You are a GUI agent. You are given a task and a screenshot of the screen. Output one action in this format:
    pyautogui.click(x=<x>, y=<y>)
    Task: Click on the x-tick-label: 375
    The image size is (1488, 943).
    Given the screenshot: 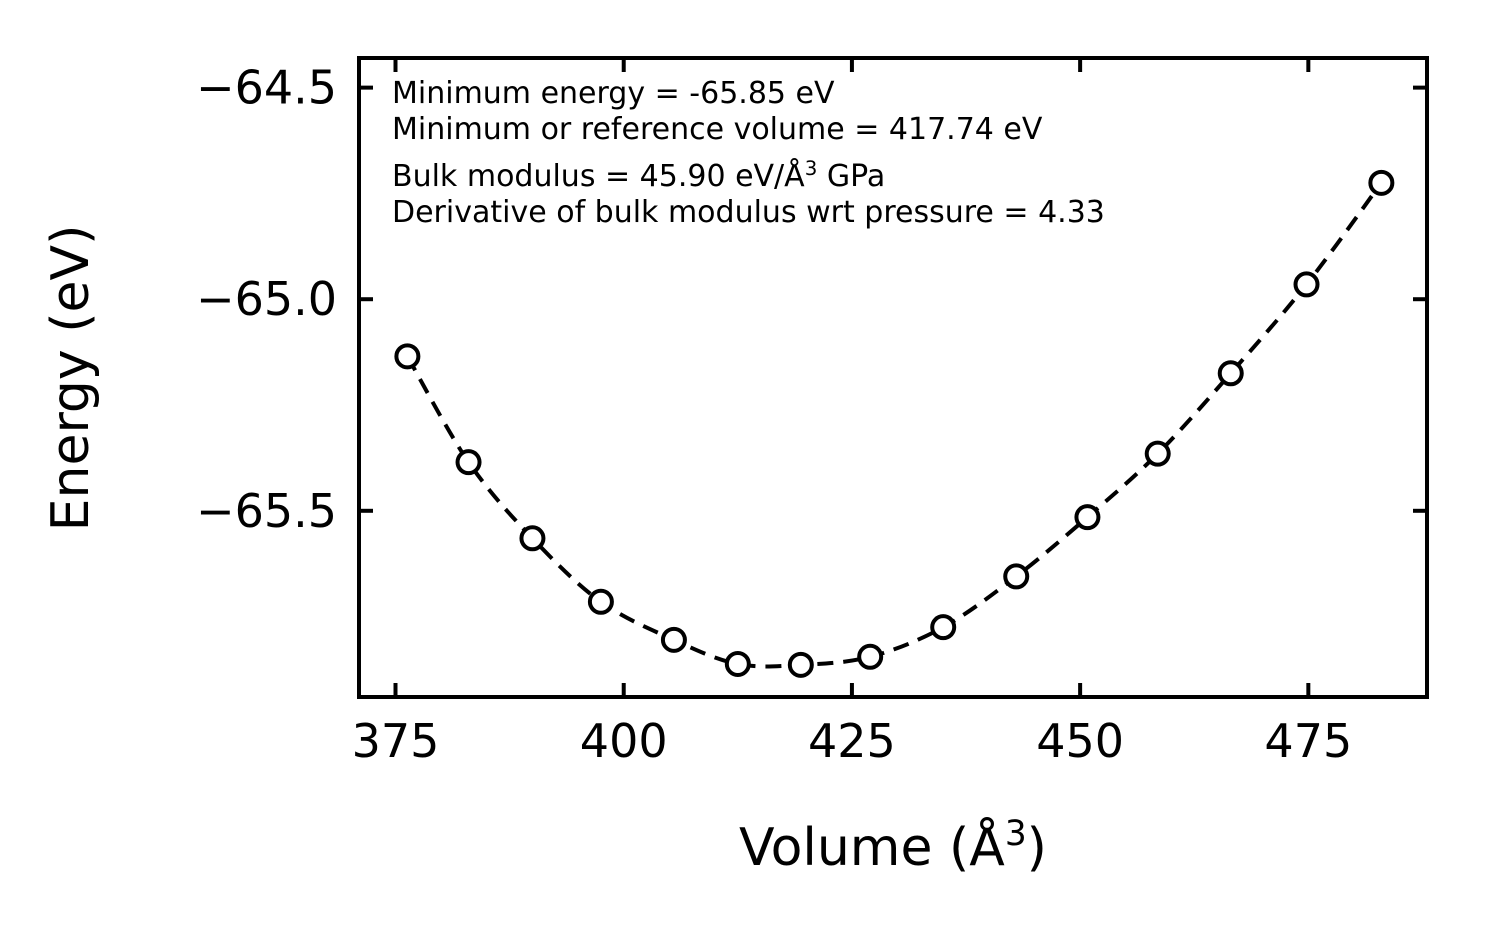 What is the action you would take?
    pyautogui.click(x=396, y=741)
    